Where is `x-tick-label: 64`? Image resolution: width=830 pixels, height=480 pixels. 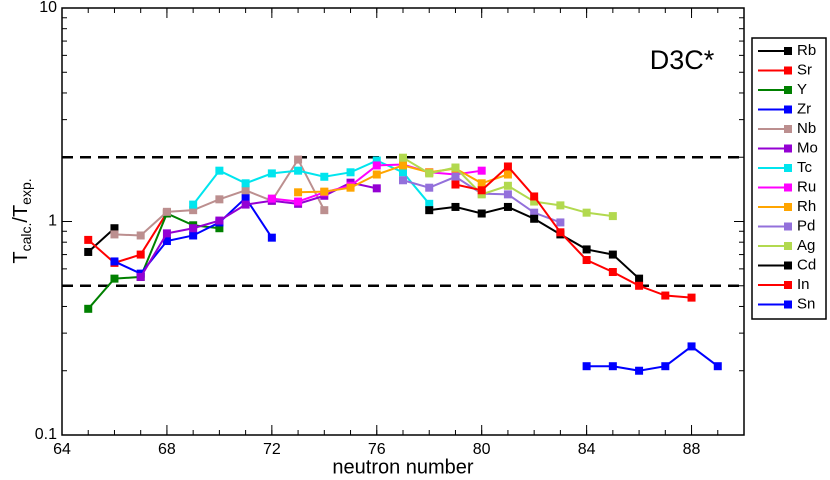 x-tick-label: 64 is located at coordinates (62, 449).